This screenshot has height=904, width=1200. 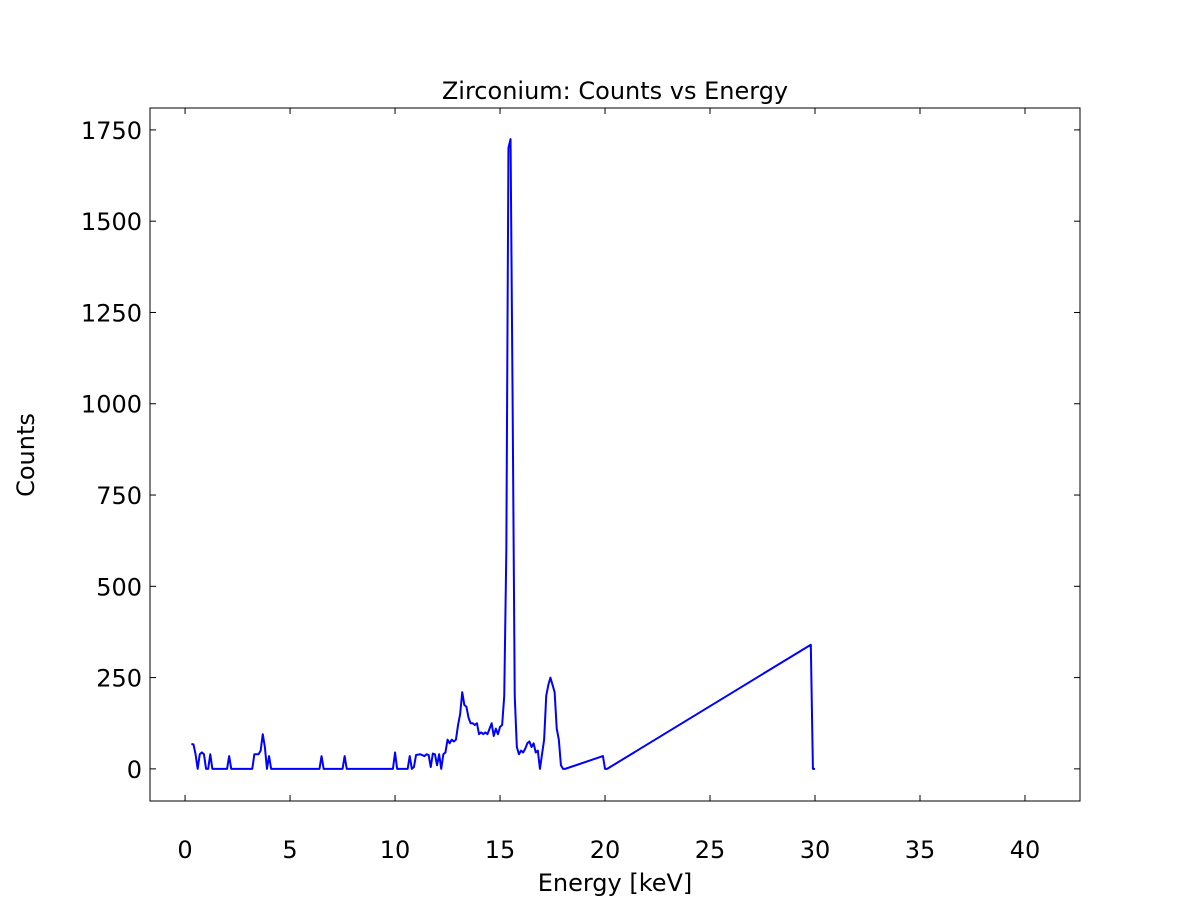 I want to click on y-tick-label: 0, so click(x=134, y=770).